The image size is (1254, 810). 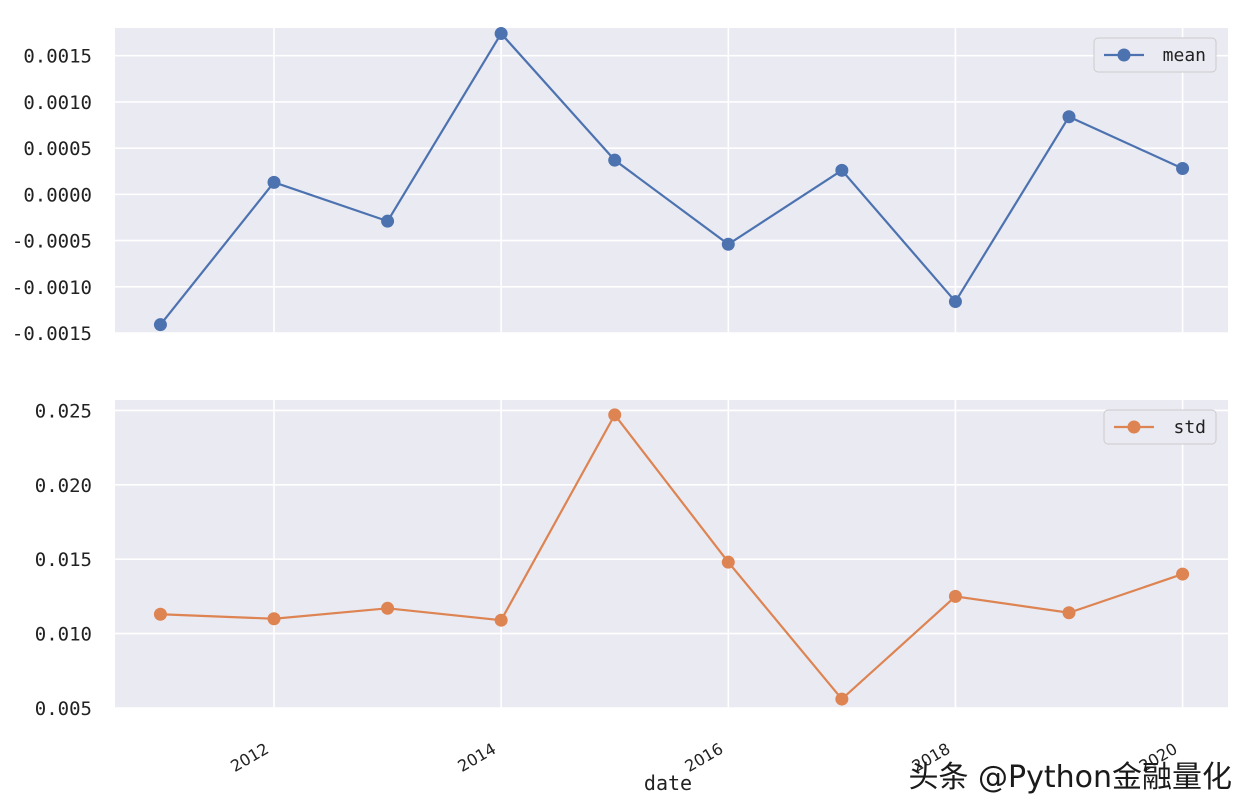 What do you see at coordinates (476, 757) in the screenshot?
I see `x-tick-label: 2014` at bounding box center [476, 757].